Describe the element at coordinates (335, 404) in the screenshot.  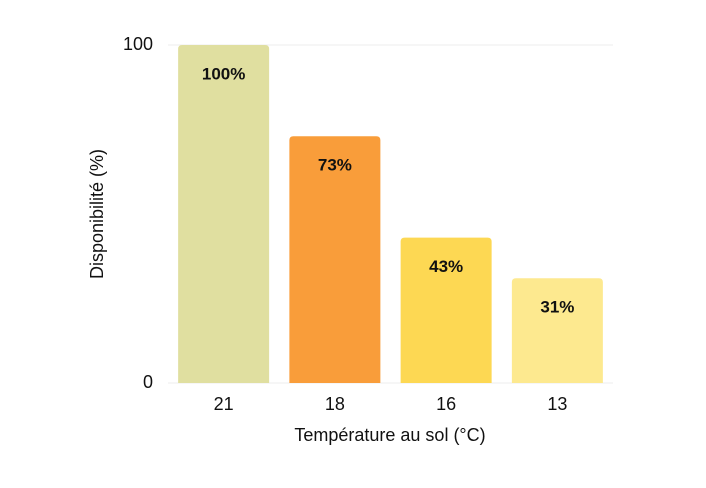
I see `x-tick-label: 18` at that location.